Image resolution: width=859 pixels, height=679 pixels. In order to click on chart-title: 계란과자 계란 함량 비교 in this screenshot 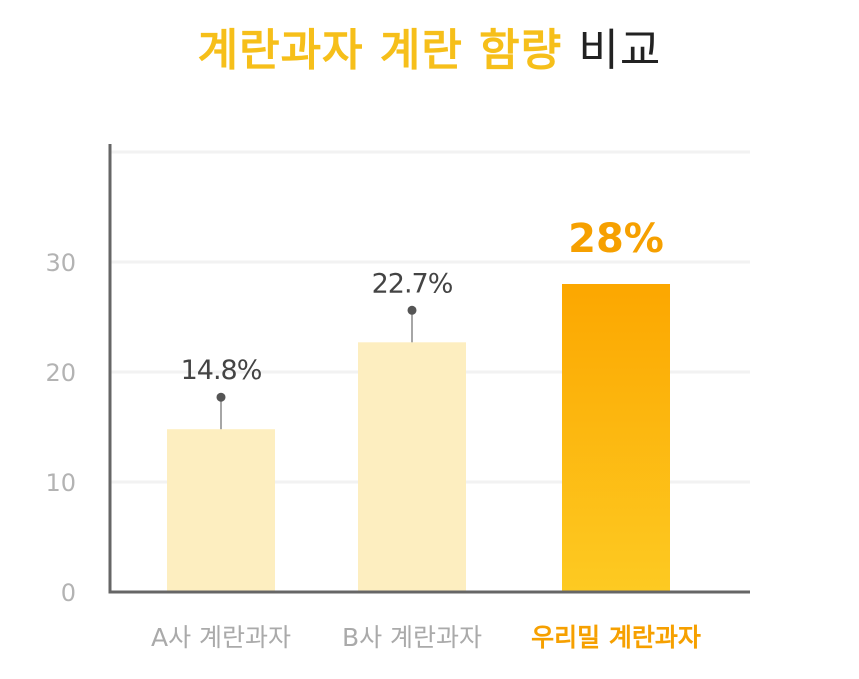, I will do `click(429, 46)`.